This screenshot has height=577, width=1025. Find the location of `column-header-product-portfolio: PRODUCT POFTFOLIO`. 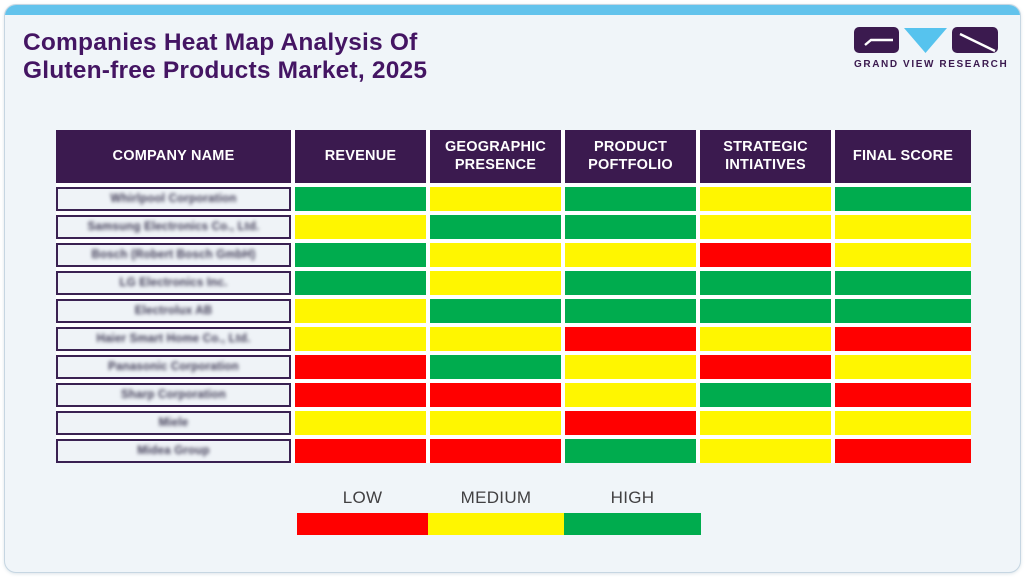

column-header-product-portfolio: PRODUCT POFTFOLIO is located at coordinates (630, 156).